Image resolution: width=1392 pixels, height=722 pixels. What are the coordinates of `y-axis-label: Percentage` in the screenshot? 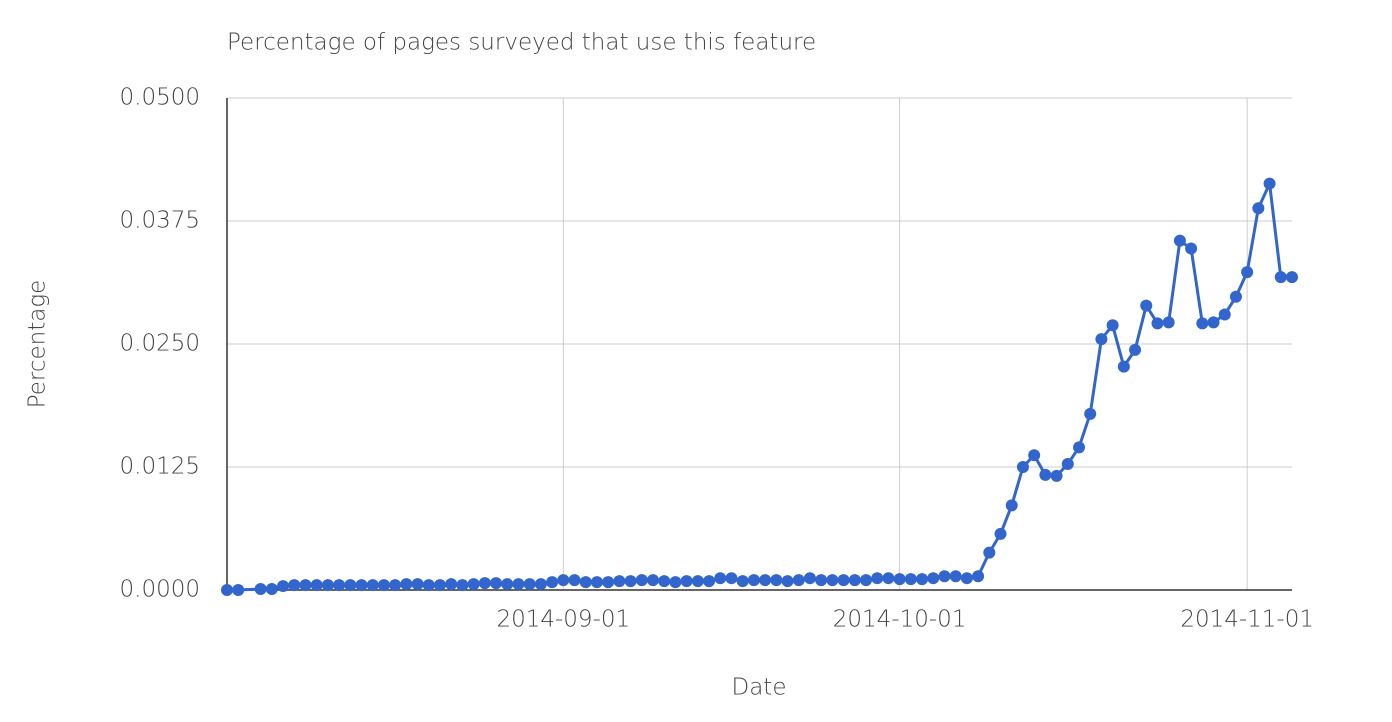 It's located at (38, 344).